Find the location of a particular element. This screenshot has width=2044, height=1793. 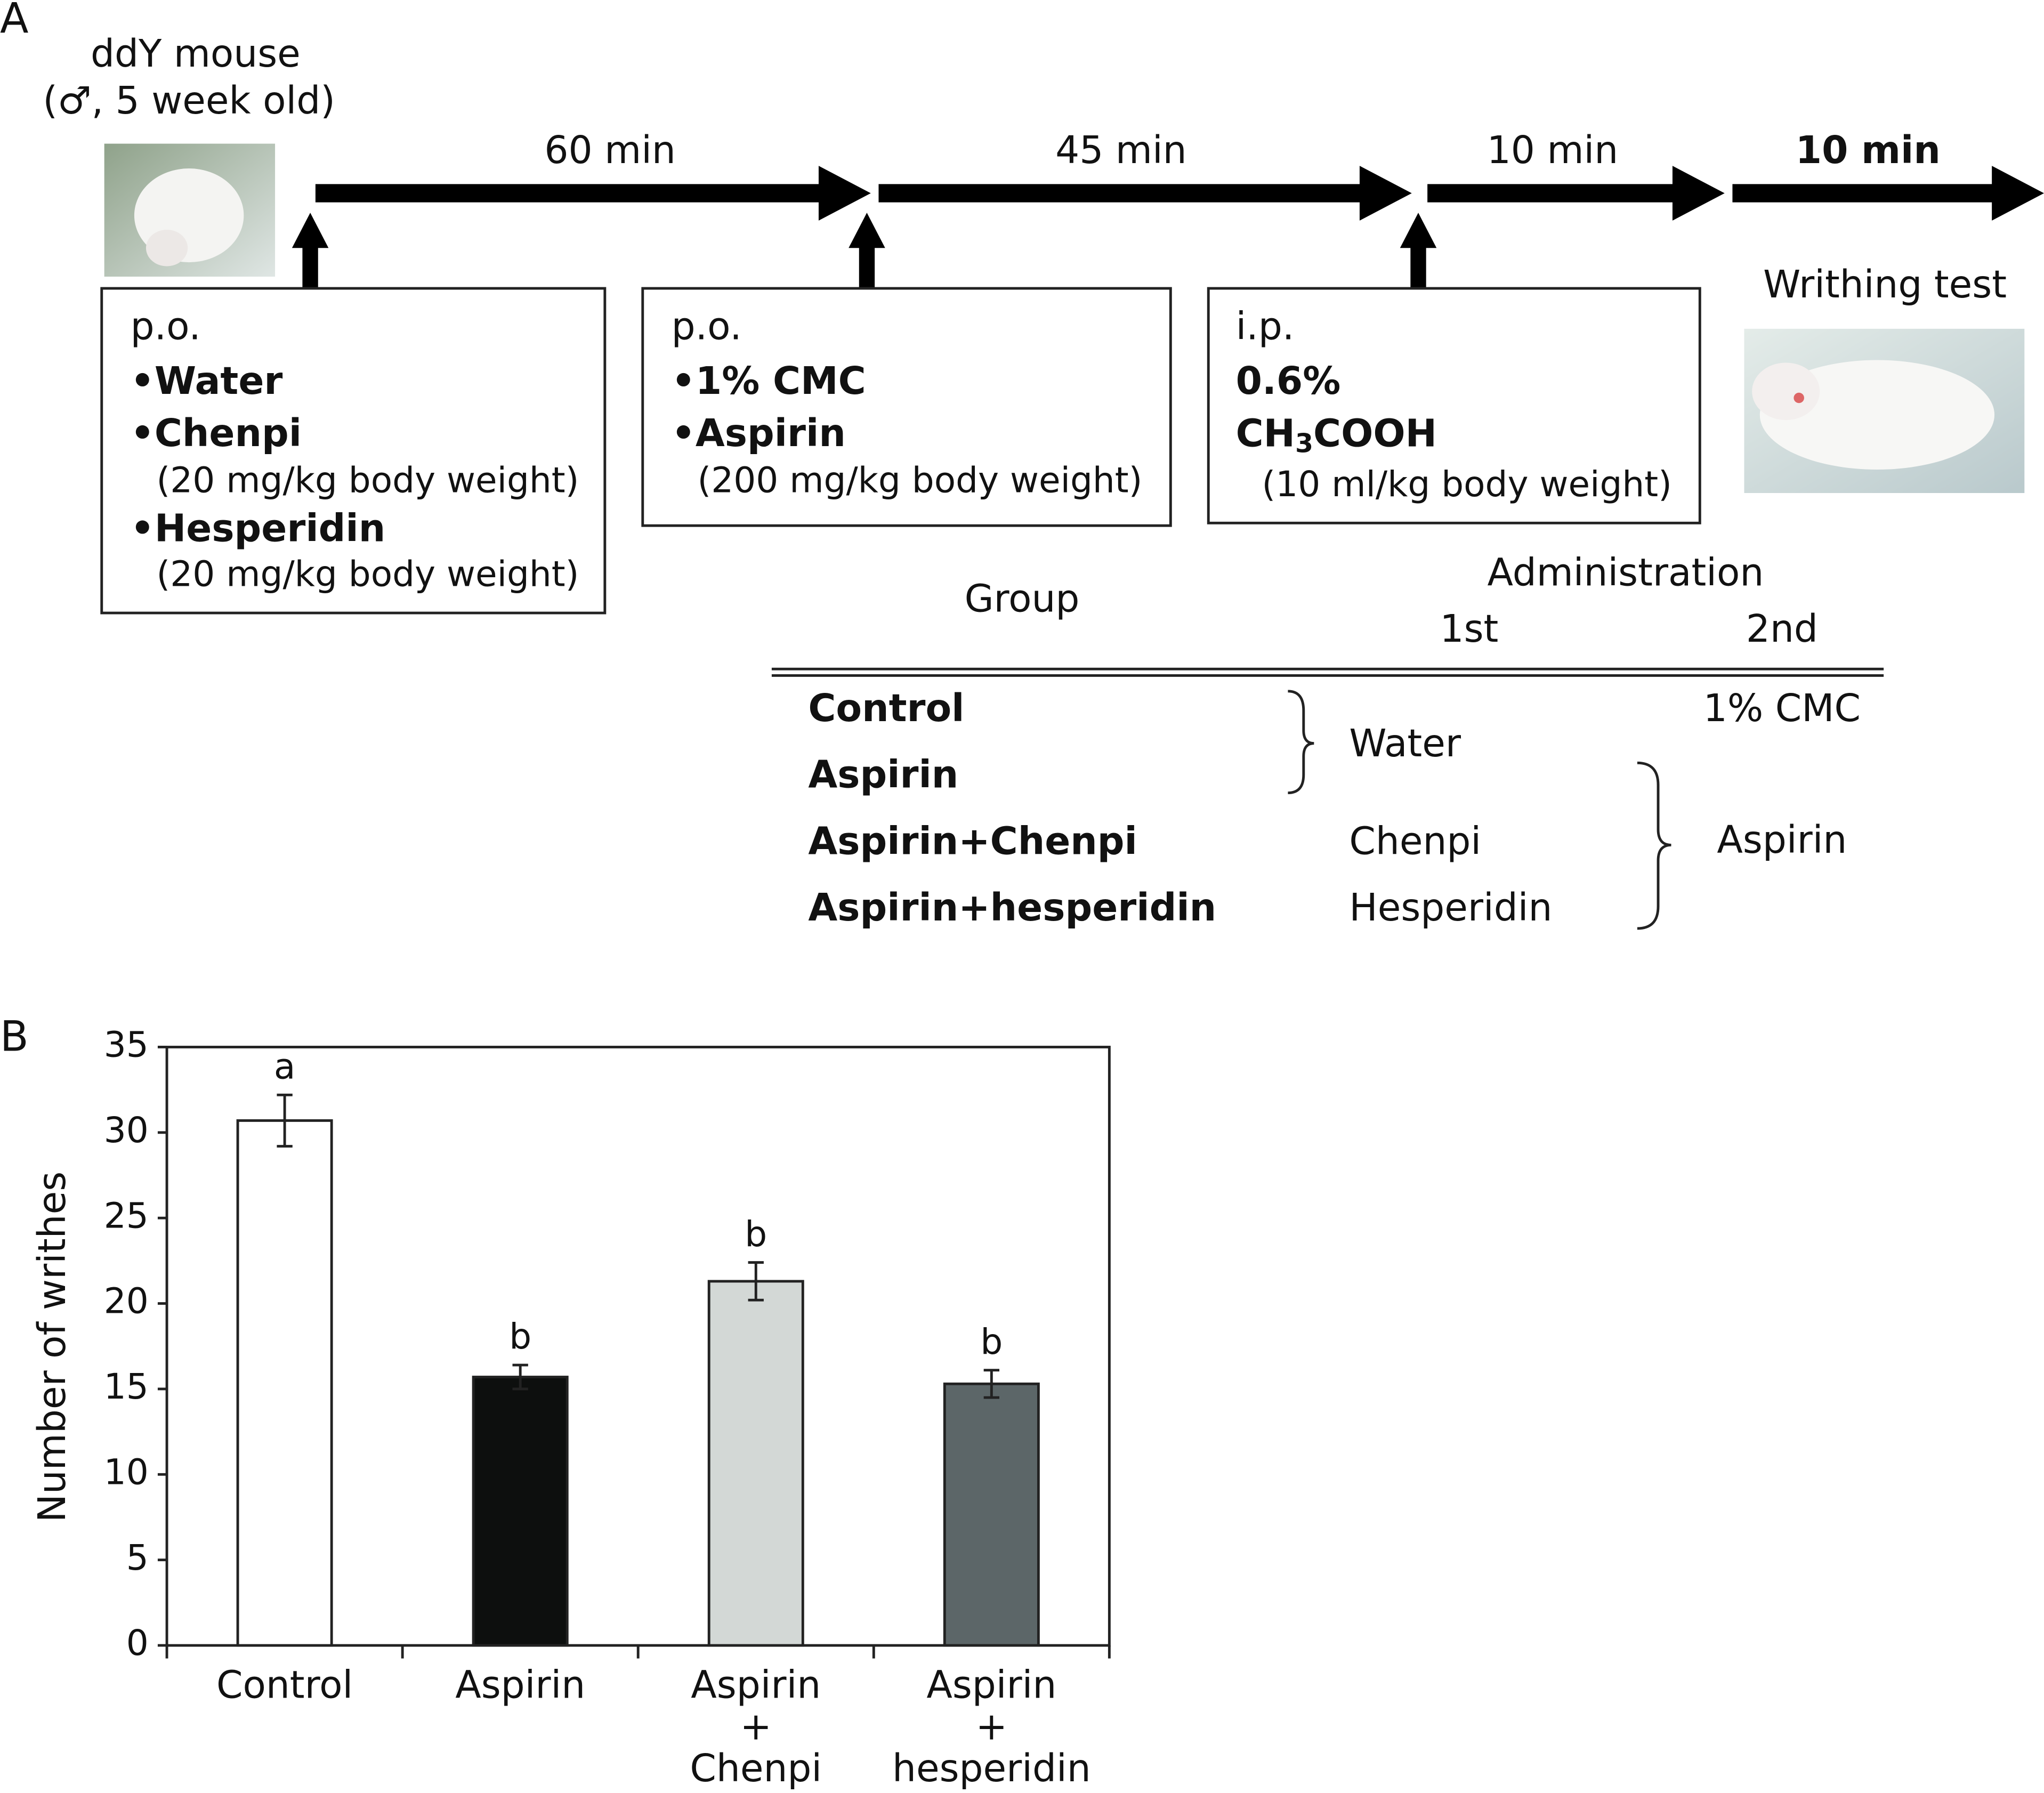

timeline-arrows is located at coordinates (1168, 228).